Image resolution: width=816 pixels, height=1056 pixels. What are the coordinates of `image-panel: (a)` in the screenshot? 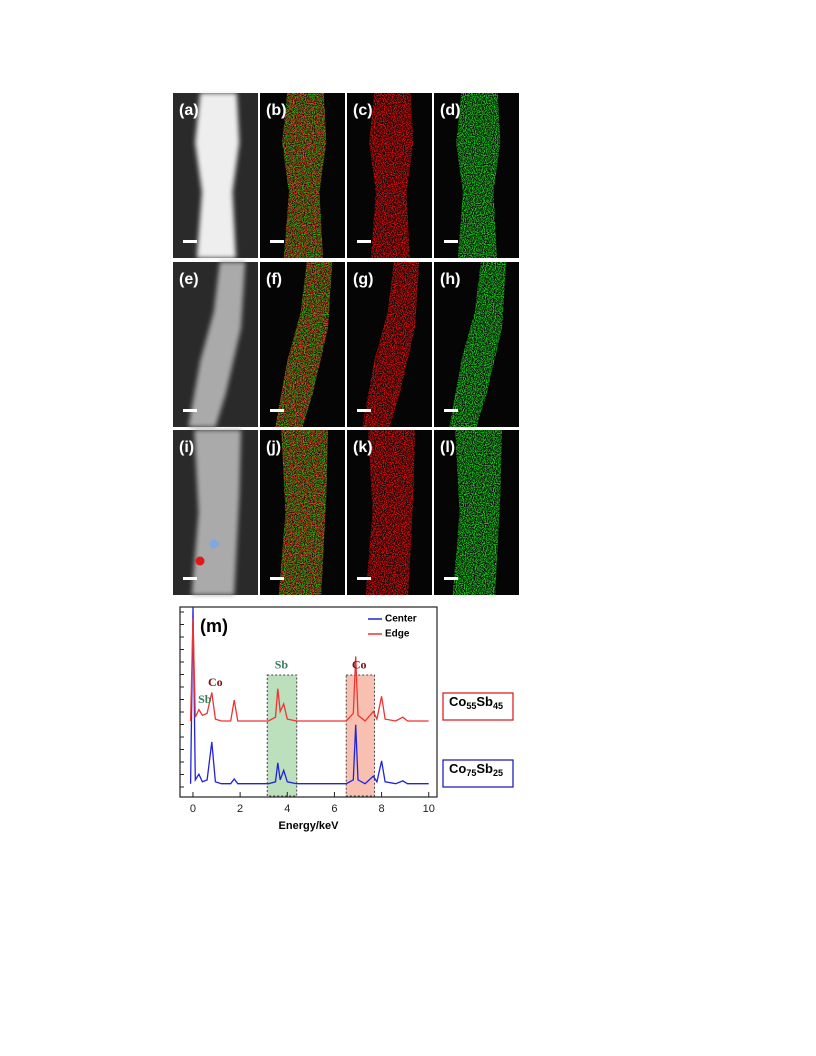 It's located at (215, 175).